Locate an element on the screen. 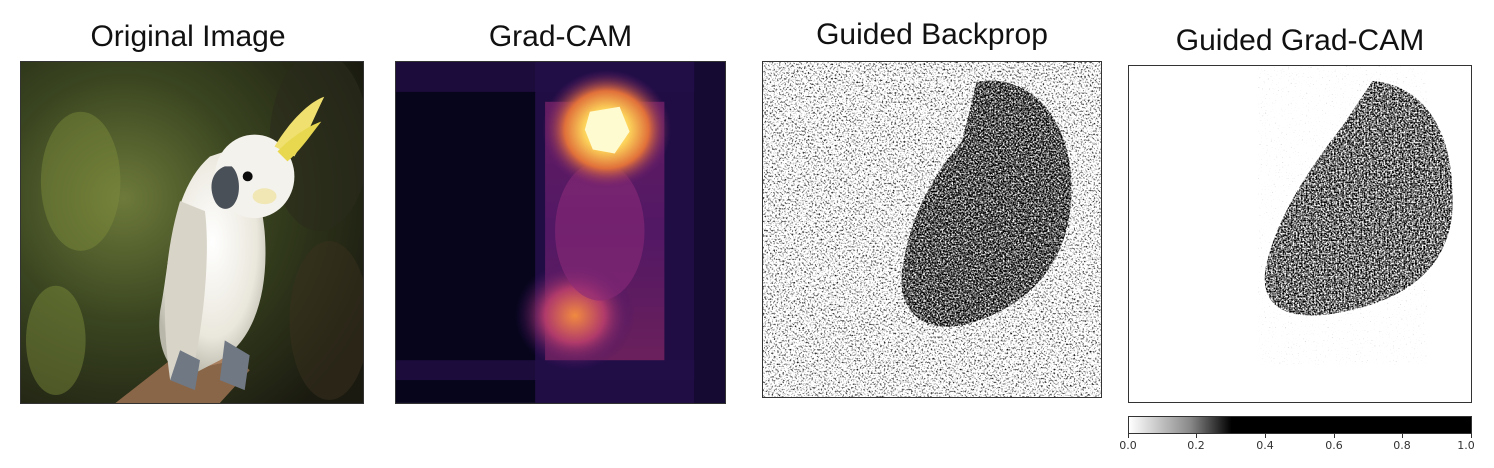 The height and width of the screenshot is (468, 1494). colorbar-tick-label: 1.0 is located at coordinates (1466, 445).